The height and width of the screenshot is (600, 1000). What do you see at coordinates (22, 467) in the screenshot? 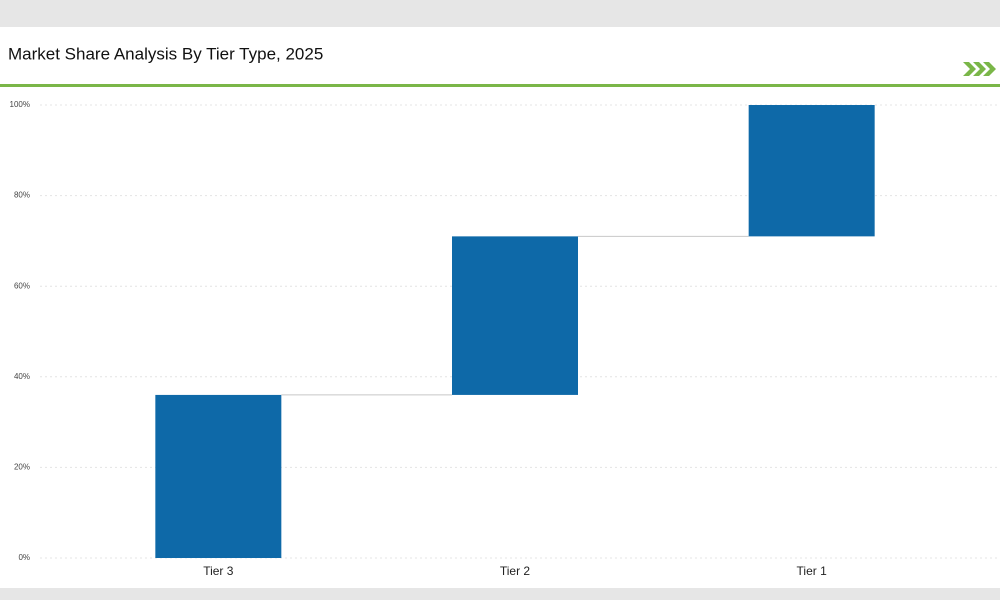
I see `y-tick-label: 20%` at bounding box center [22, 467].